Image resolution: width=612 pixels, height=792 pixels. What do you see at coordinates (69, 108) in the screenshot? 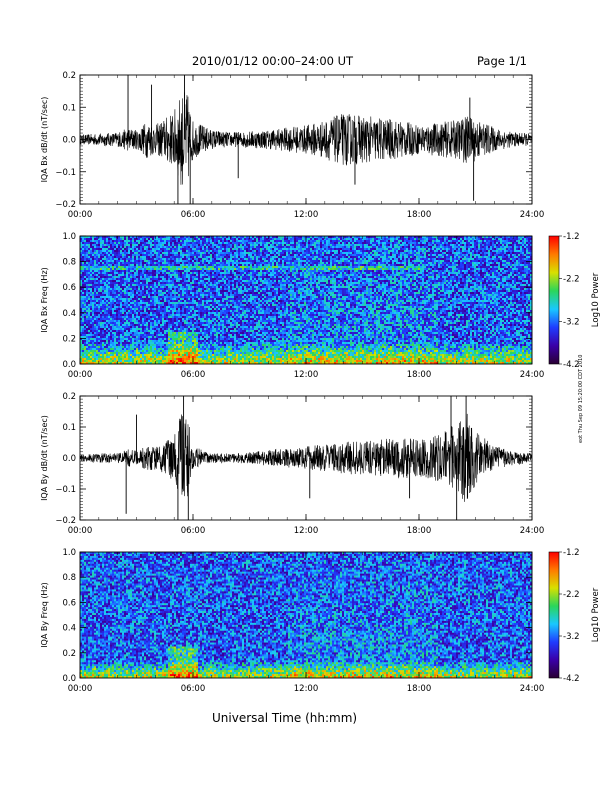
I see `ytick-label-0-1: 0.1` at bounding box center [69, 108].